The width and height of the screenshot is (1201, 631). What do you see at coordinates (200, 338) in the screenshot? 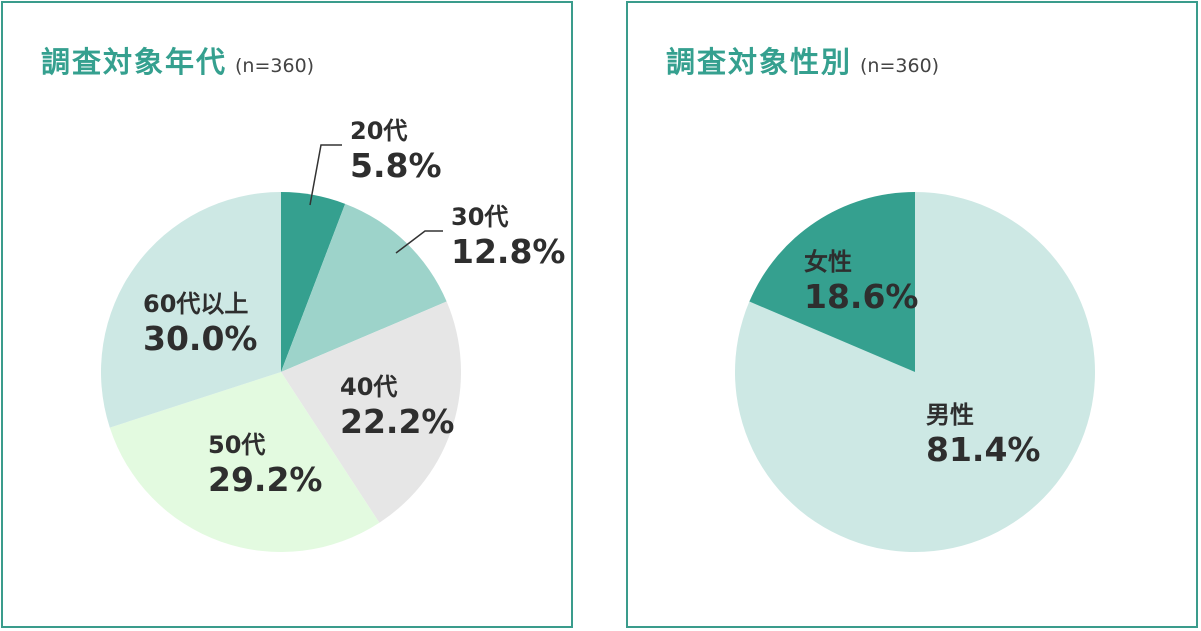
I see `age-value-label-4: 30.0%` at bounding box center [200, 338].